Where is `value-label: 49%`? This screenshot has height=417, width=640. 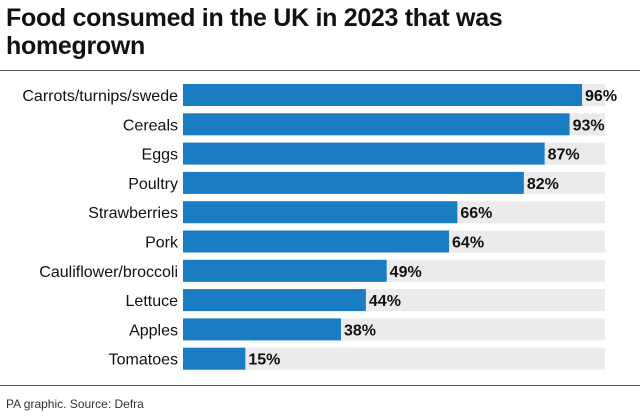 value-label: 49% is located at coordinates (406, 272).